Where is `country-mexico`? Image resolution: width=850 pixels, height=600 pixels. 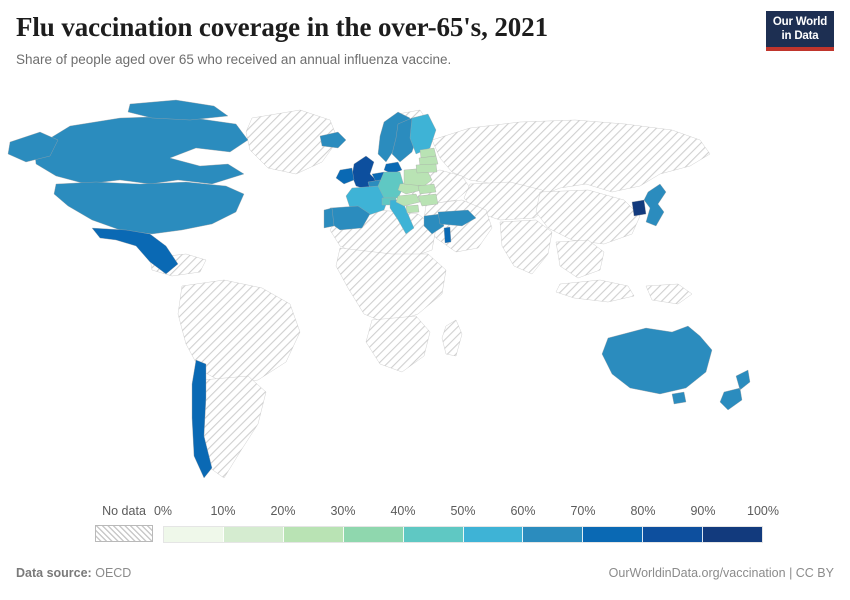
country-mexico is located at coordinates (135, 251).